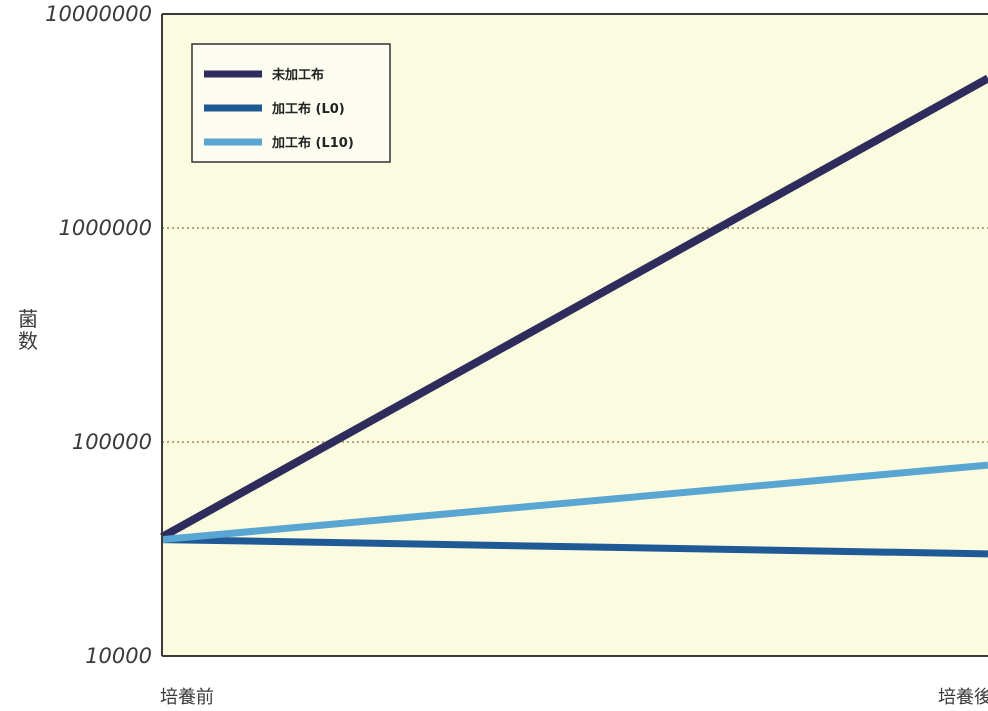 Image resolution: width=988 pixels, height=711 pixels. What do you see at coordinates (118, 656) in the screenshot?
I see `y-tick-label: 10000` at bounding box center [118, 656].